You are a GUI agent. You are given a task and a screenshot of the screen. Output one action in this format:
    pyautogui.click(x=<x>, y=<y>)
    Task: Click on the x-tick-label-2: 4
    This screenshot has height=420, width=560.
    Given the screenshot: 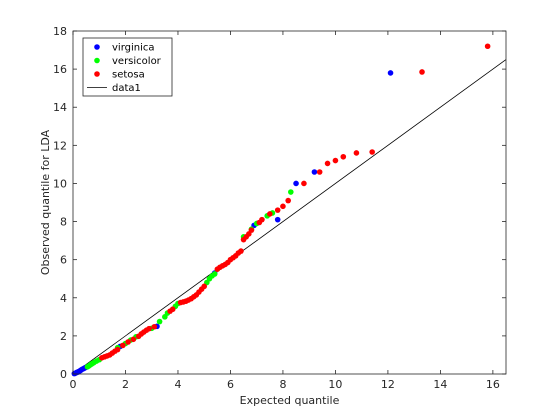 What is the action you would take?
    pyautogui.click(x=177, y=384)
    